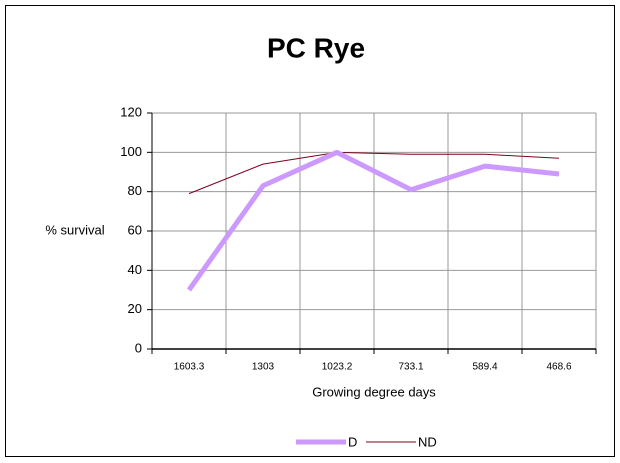 This screenshot has width=620, height=463. Describe the element at coordinates (558, 367) in the screenshot. I see `x-tick-label: 468.6` at that location.